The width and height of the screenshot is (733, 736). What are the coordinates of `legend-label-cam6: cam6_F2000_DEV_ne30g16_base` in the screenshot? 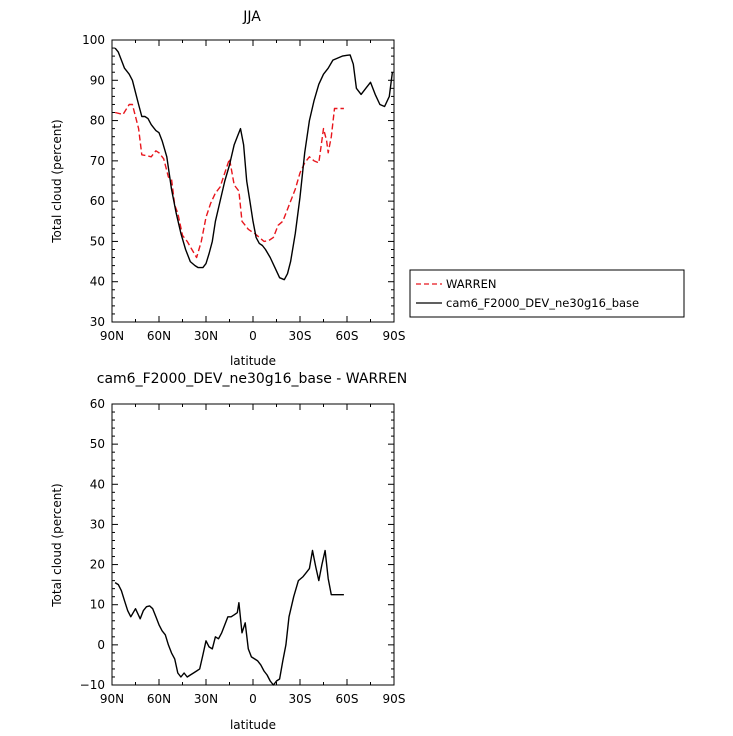 It's located at (542, 303).